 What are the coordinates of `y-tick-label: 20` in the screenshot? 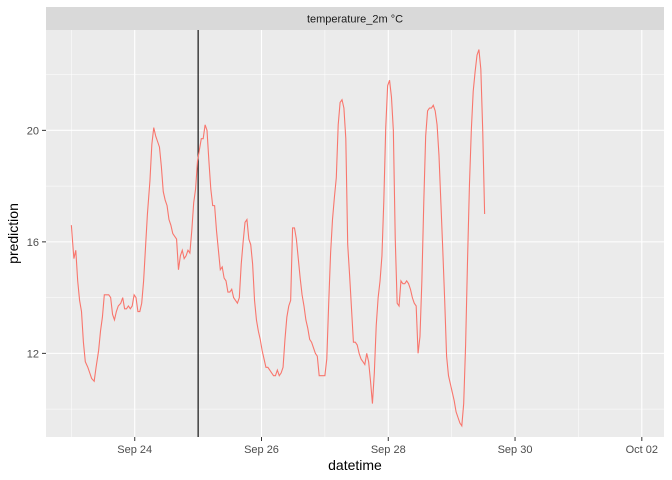 It's located at (33, 131).